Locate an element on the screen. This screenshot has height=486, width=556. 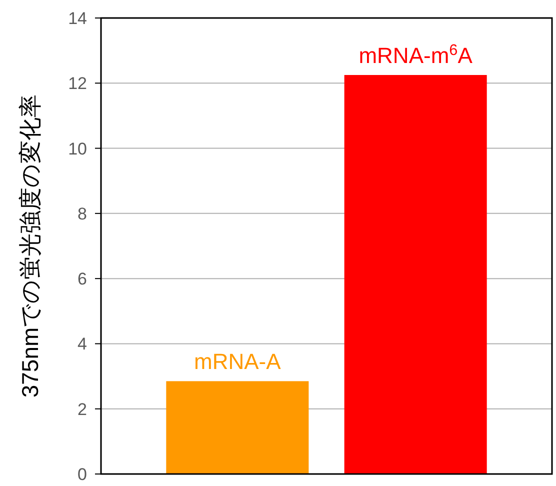
y-tick-label: 4 is located at coordinates (82, 344).